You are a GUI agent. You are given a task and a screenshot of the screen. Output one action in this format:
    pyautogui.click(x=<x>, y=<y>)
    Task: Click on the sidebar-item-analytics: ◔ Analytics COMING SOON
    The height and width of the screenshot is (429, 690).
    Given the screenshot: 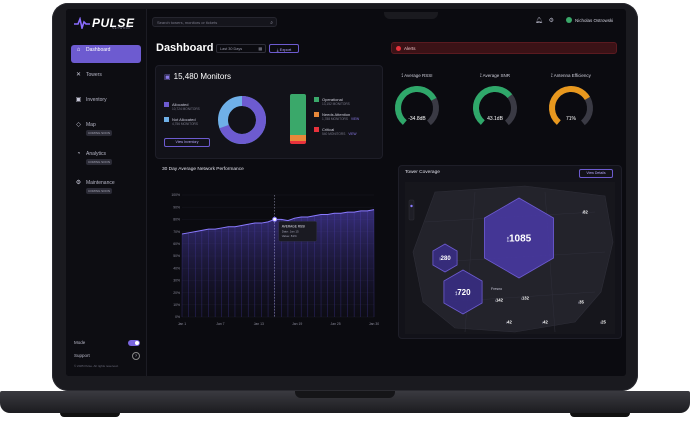 What is the action you would take?
    pyautogui.click(x=106, y=160)
    